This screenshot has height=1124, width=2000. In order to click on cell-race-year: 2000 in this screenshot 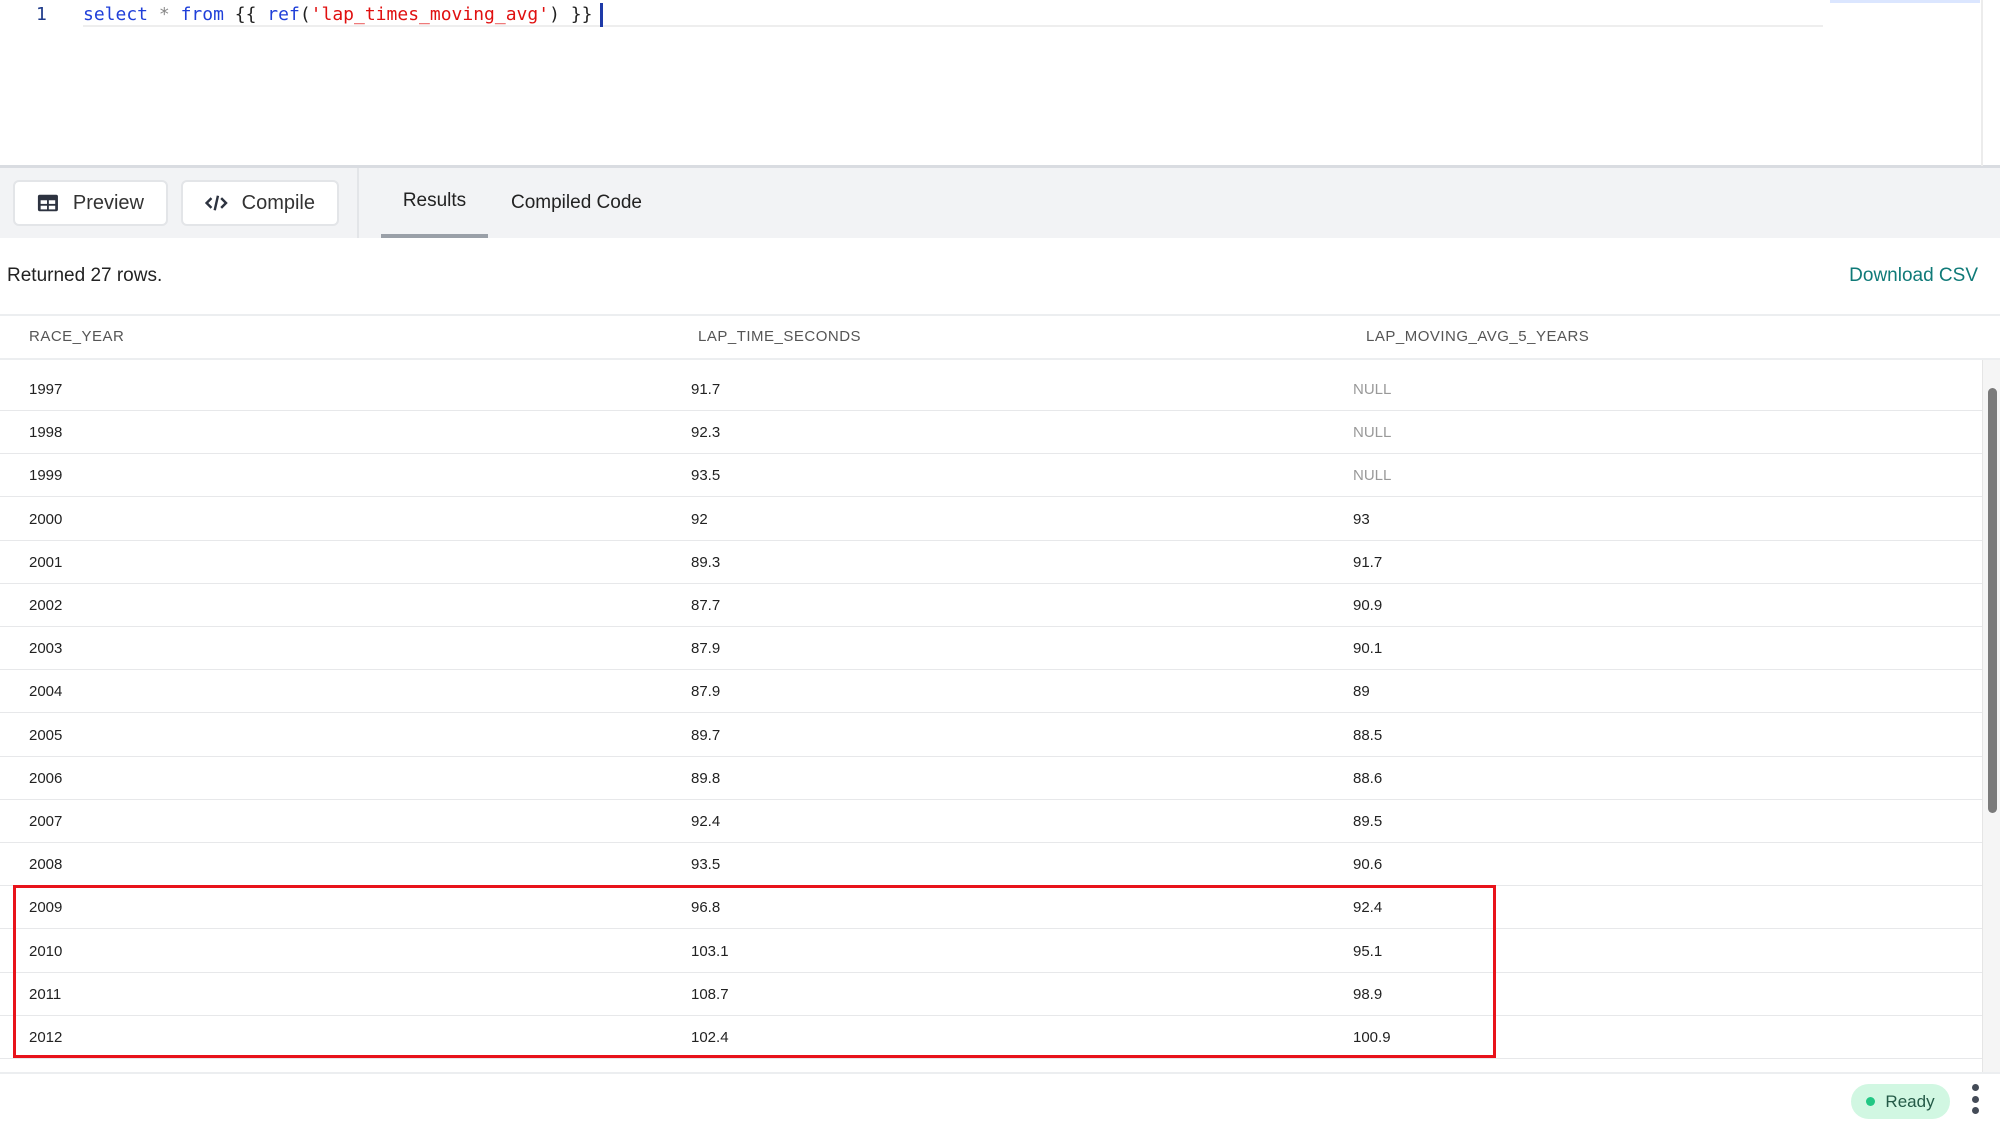, I will do `click(46, 519)`.